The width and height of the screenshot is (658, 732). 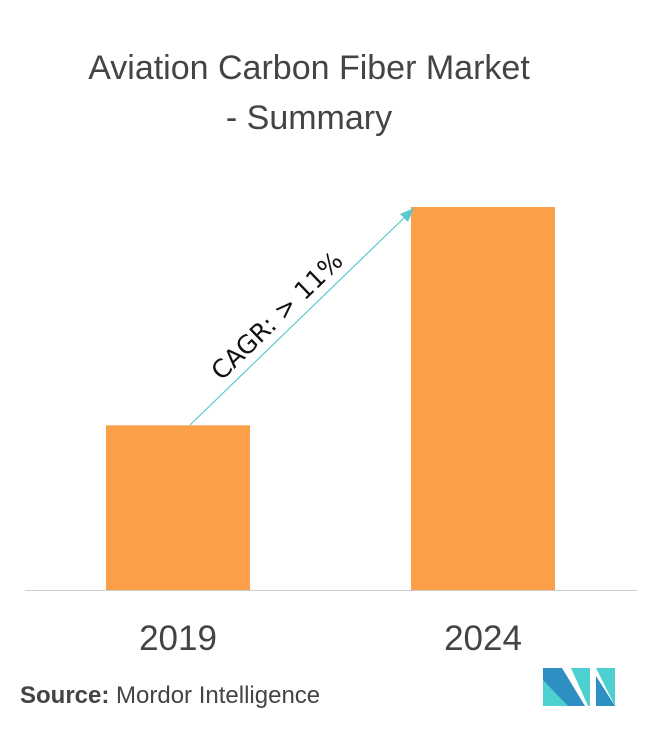 I want to click on chart-title-line2: - Summary, so click(x=309, y=118).